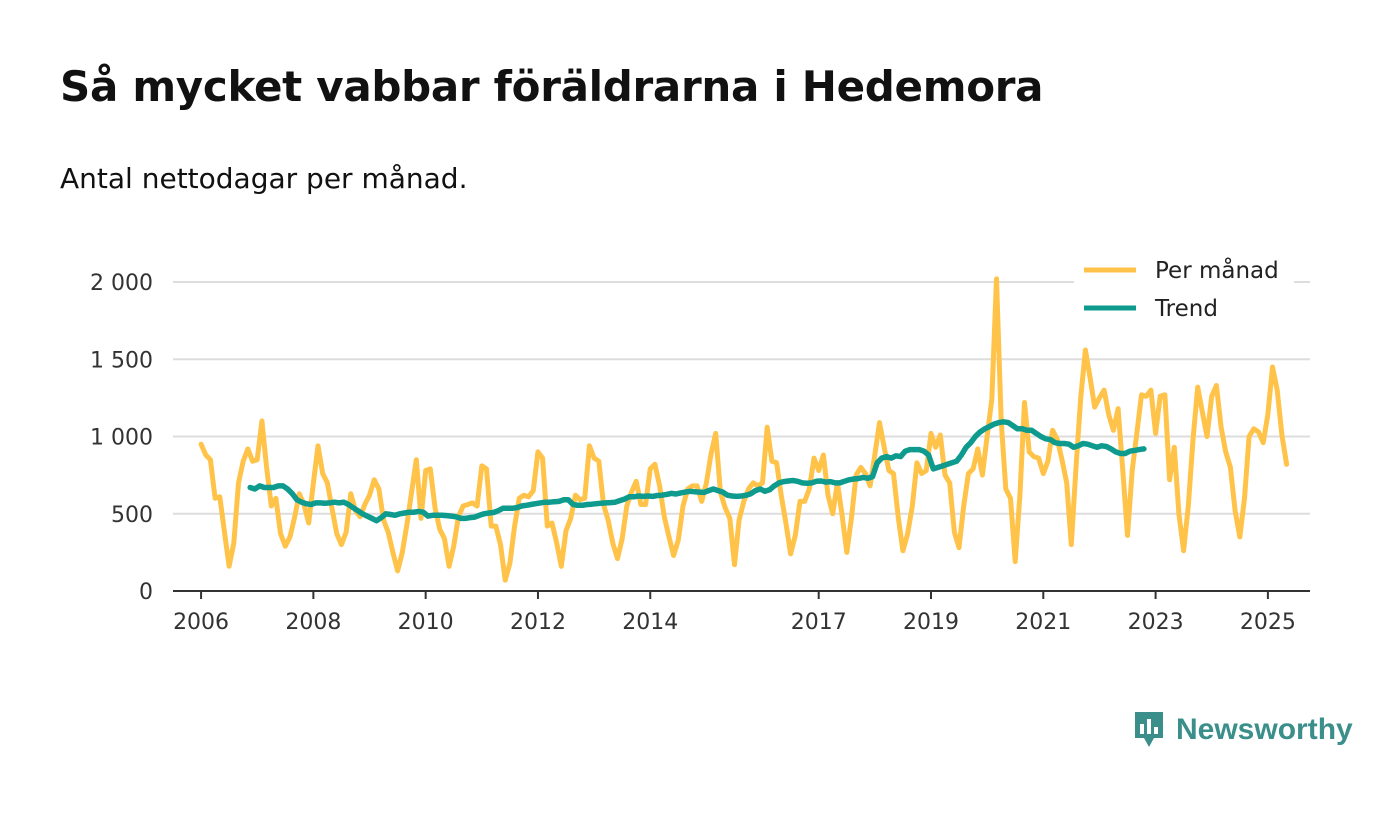 The height and width of the screenshot is (813, 1400). What do you see at coordinates (1043, 622) in the screenshot?
I see `x-tick-label: 2021` at bounding box center [1043, 622].